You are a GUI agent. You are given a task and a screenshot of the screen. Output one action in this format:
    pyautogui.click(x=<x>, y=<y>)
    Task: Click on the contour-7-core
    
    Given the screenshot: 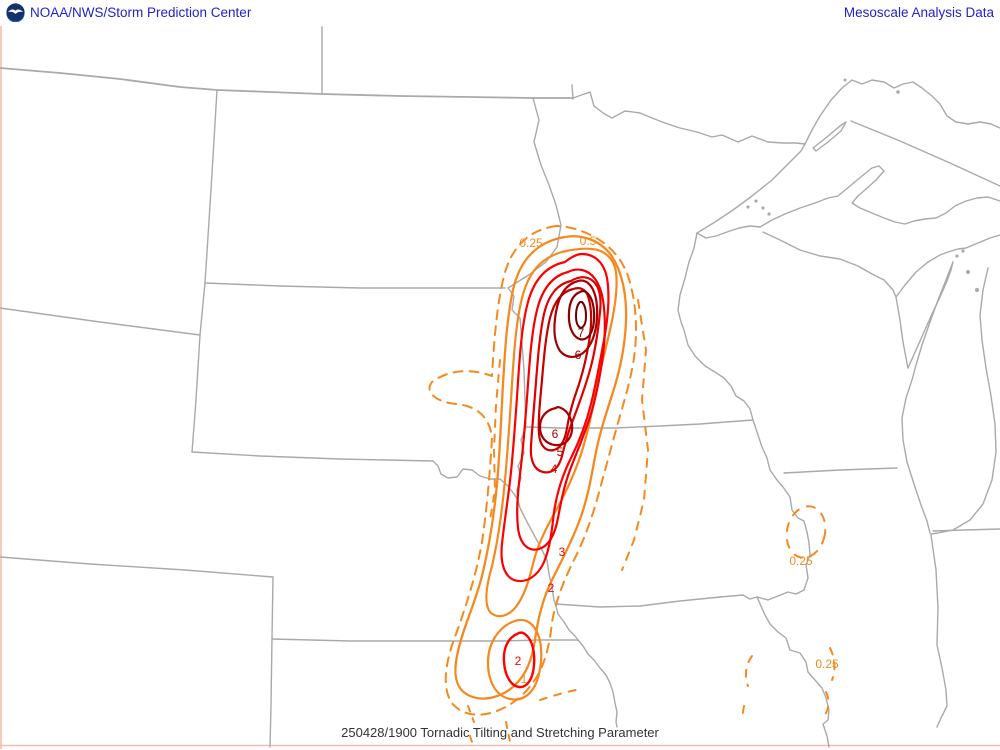 What is the action you would take?
    pyautogui.click(x=581, y=315)
    